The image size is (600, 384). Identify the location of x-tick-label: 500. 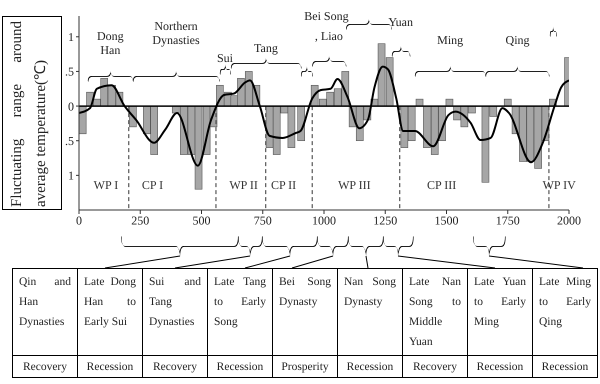
(201, 221).